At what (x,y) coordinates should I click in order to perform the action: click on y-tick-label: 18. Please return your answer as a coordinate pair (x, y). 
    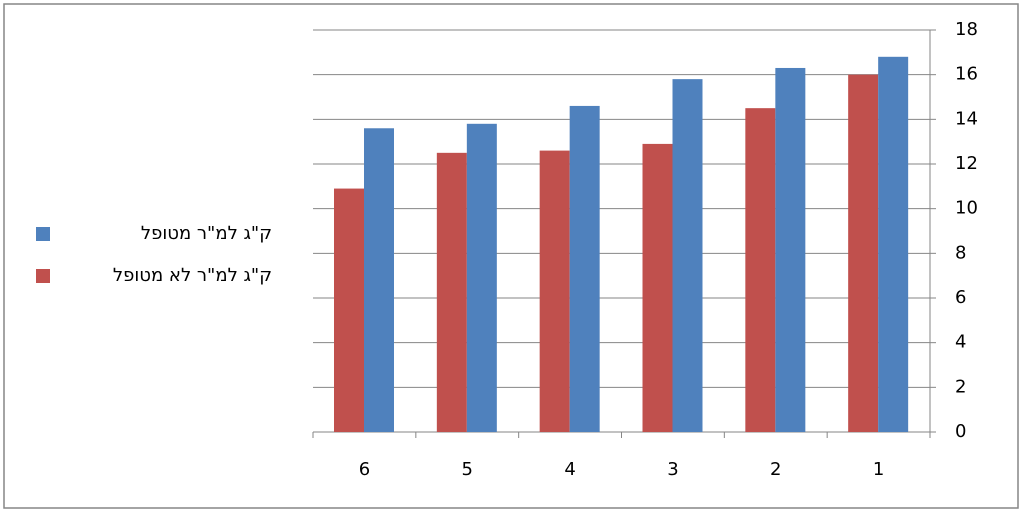
    Looking at the image, I should click on (966, 29).